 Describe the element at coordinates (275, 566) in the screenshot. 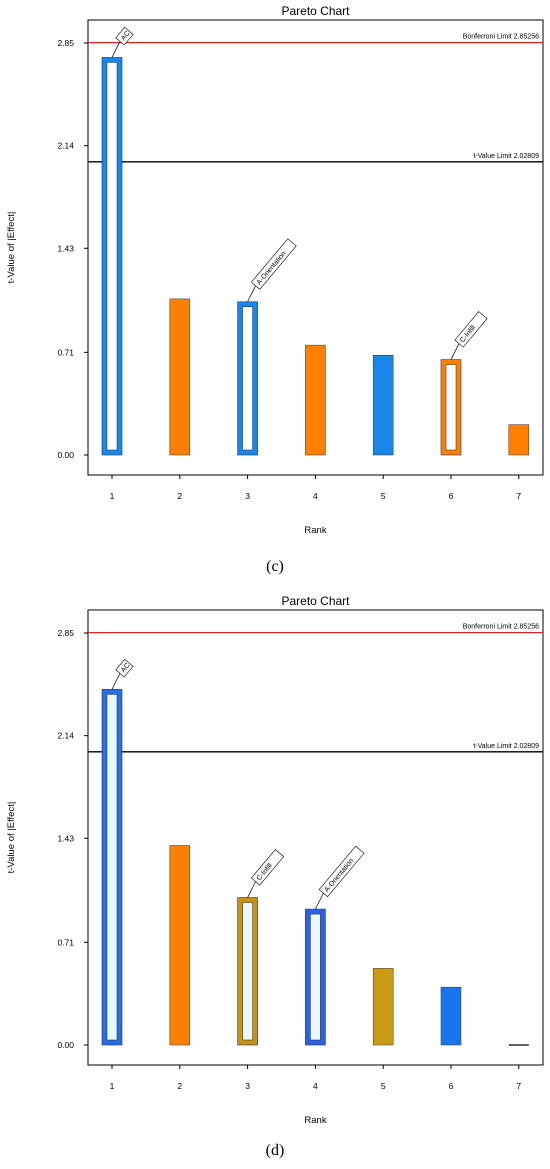

I see `caption-c: (c)` at that location.